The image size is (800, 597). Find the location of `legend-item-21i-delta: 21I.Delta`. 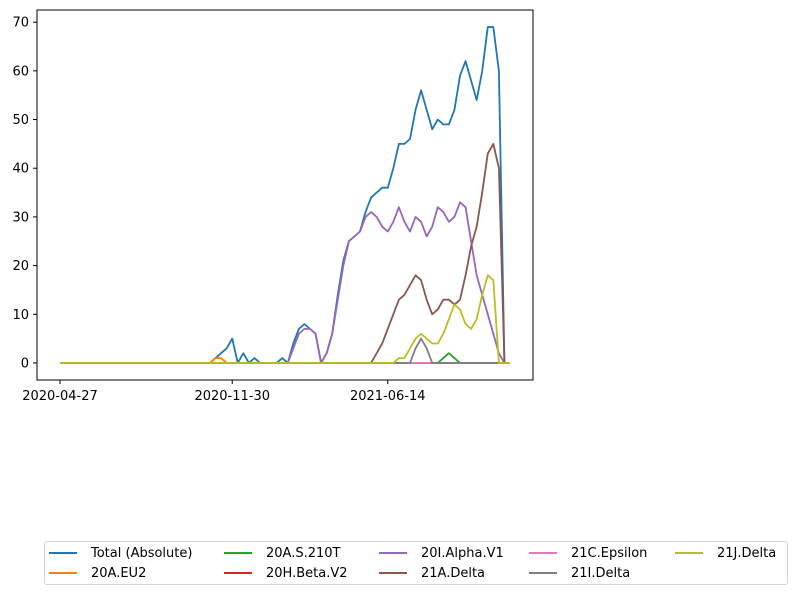

legend-item-21i-delta: 21I.Delta is located at coordinates (579, 573).